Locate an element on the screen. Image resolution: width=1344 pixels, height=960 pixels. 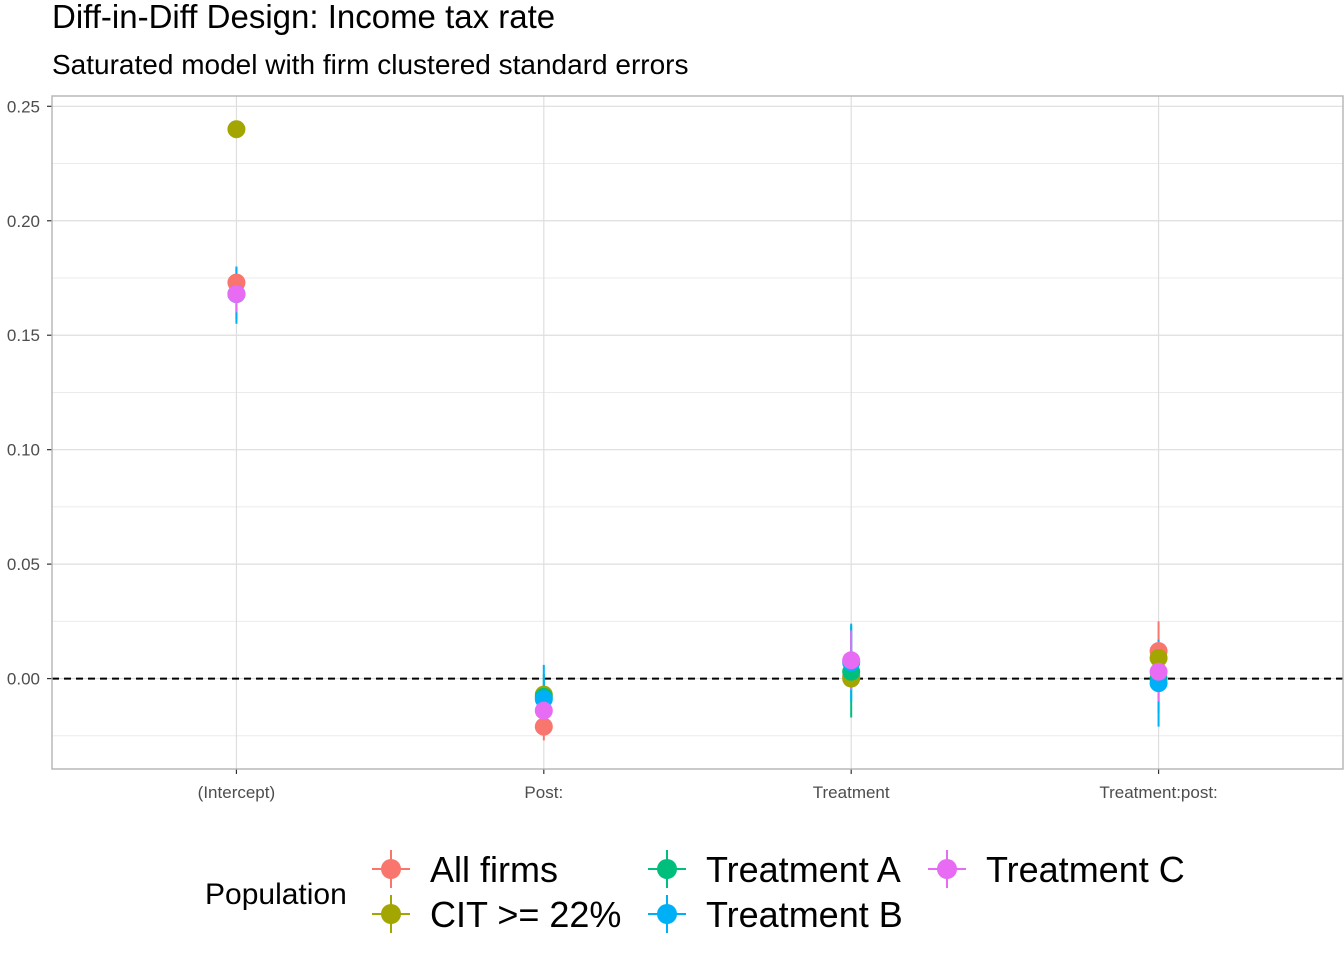
y-axis-ticks: 0.00 0.05 0.10 0.15 0.20 0.25 is located at coordinates (29, 393).